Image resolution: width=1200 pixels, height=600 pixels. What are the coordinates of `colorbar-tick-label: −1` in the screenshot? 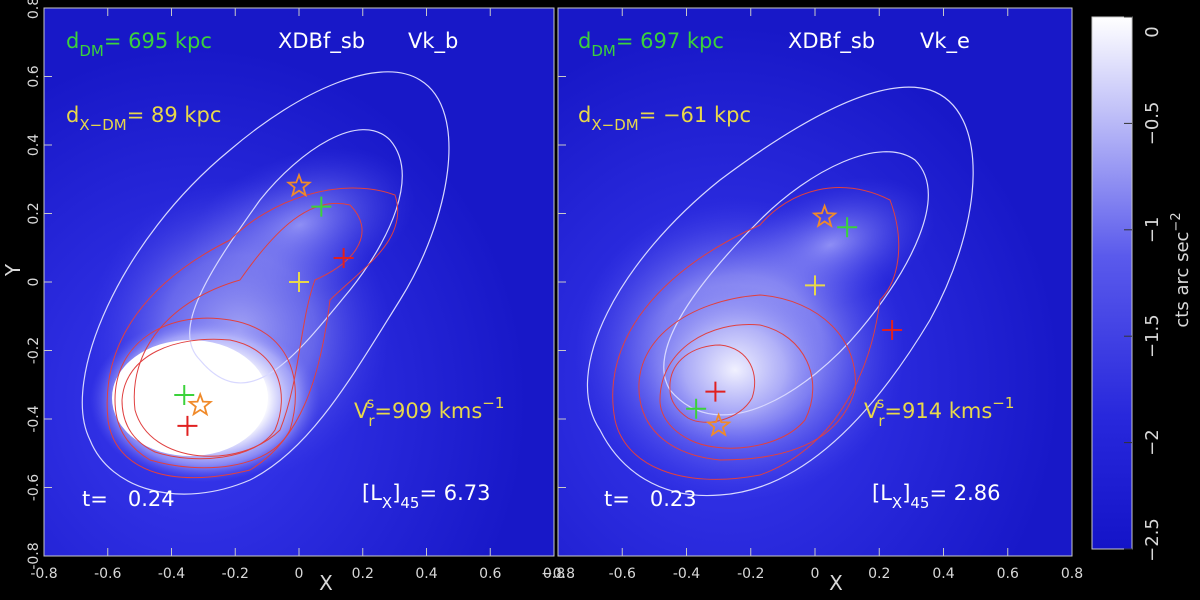 It's located at (1152, 230).